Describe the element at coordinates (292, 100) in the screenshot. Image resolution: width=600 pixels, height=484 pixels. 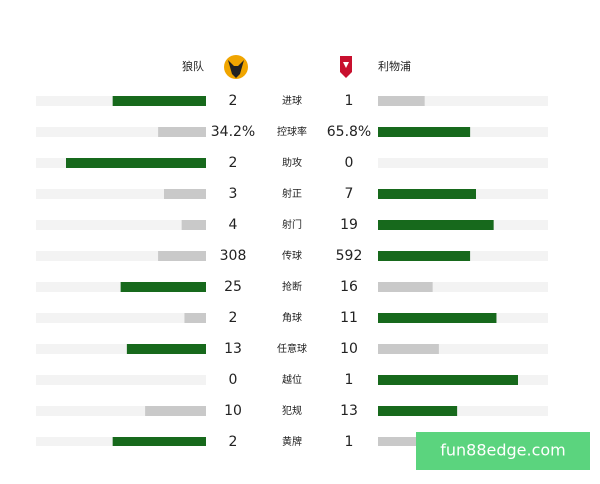
I see `stat-label: 进球` at that location.